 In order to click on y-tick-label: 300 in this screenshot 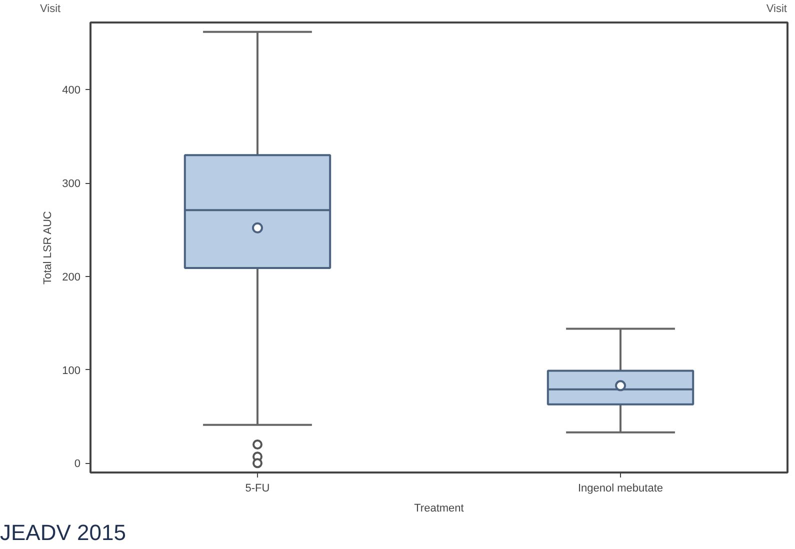, I will do `click(71, 184)`.